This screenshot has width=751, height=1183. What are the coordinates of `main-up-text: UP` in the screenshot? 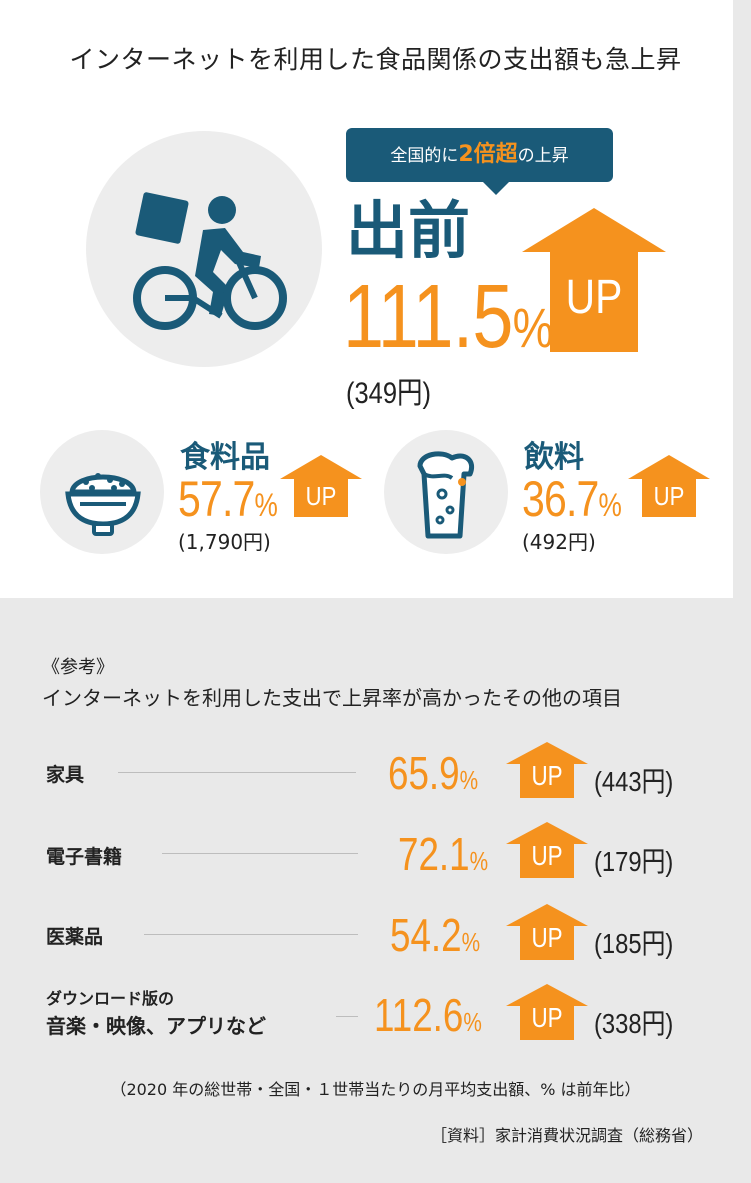 It's located at (594, 297).